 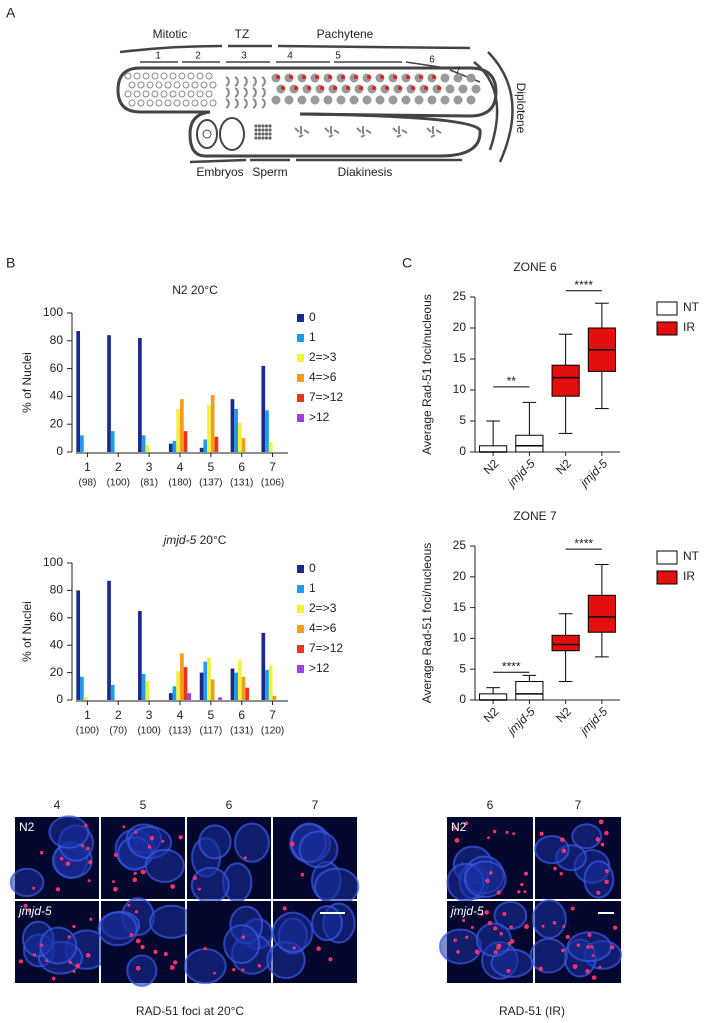 What do you see at coordinates (335, 134) in the screenshot?
I see `gonad-outline` at bounding box center [335, 134].